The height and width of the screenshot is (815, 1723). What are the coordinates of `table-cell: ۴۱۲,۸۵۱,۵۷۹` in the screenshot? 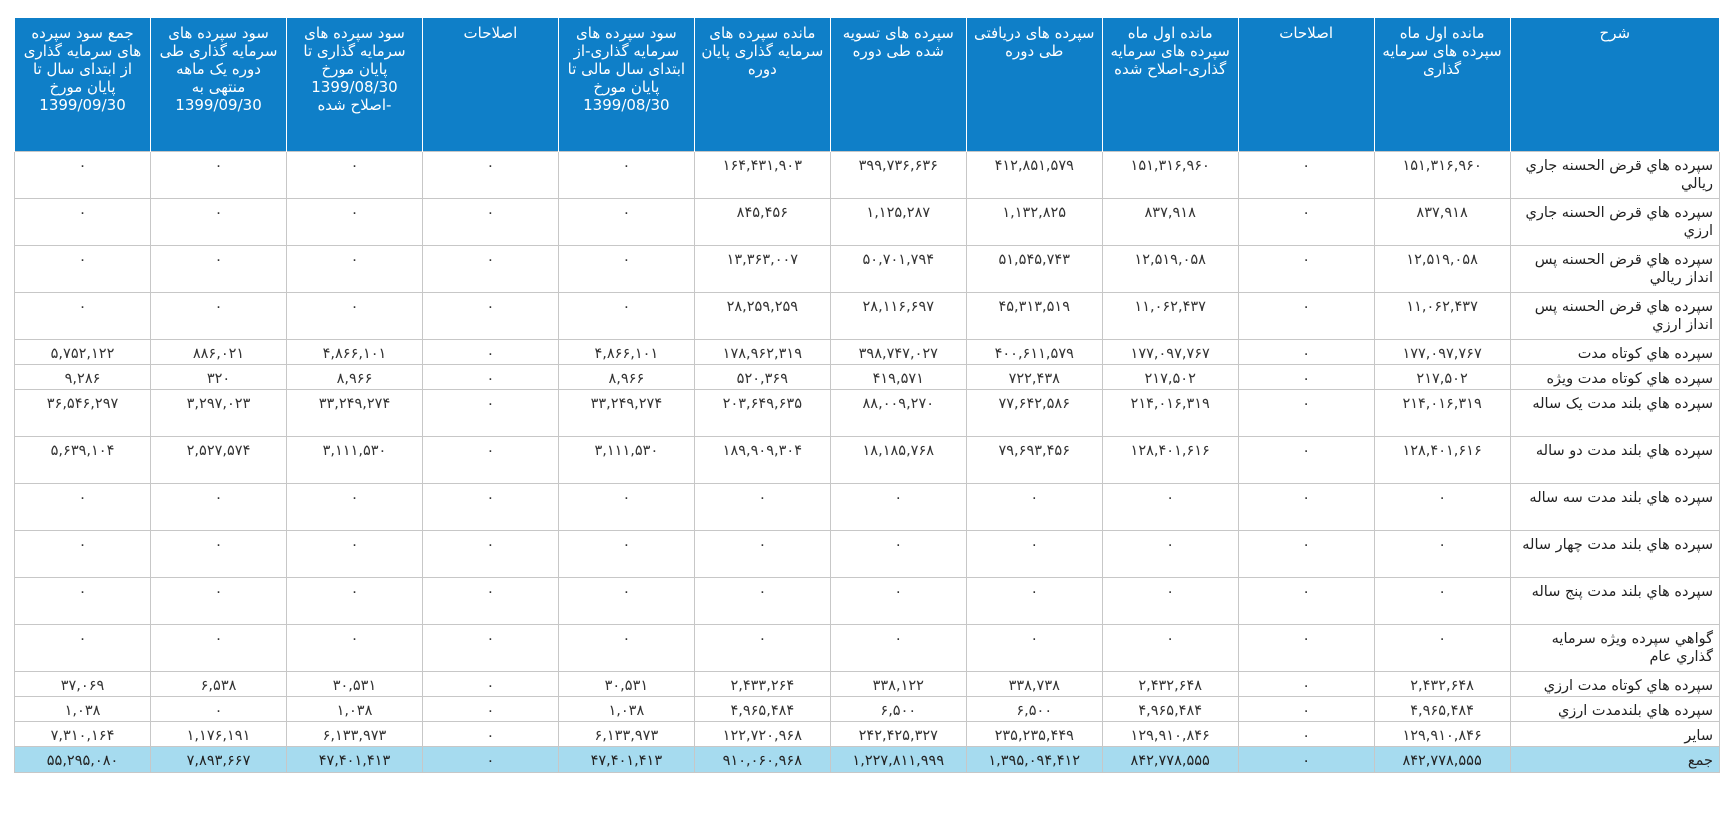 It's located at (1034, 174).